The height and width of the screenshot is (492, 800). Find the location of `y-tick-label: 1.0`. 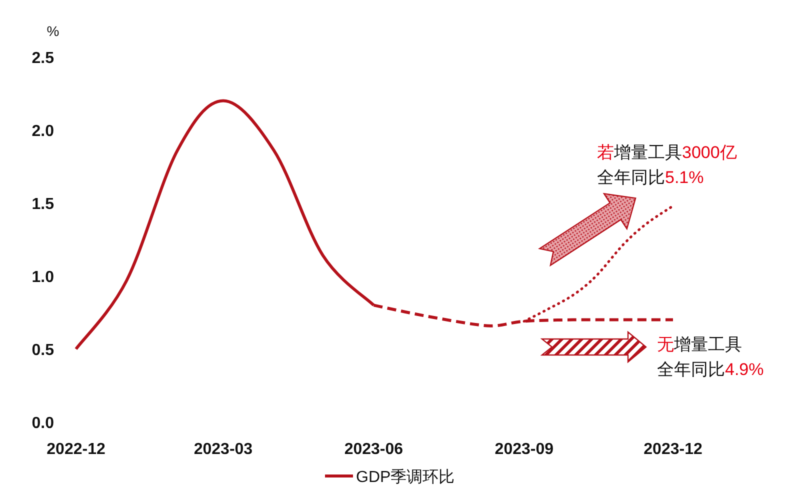

y-tick-label: 1.0 is located at coordinates (43, 277).